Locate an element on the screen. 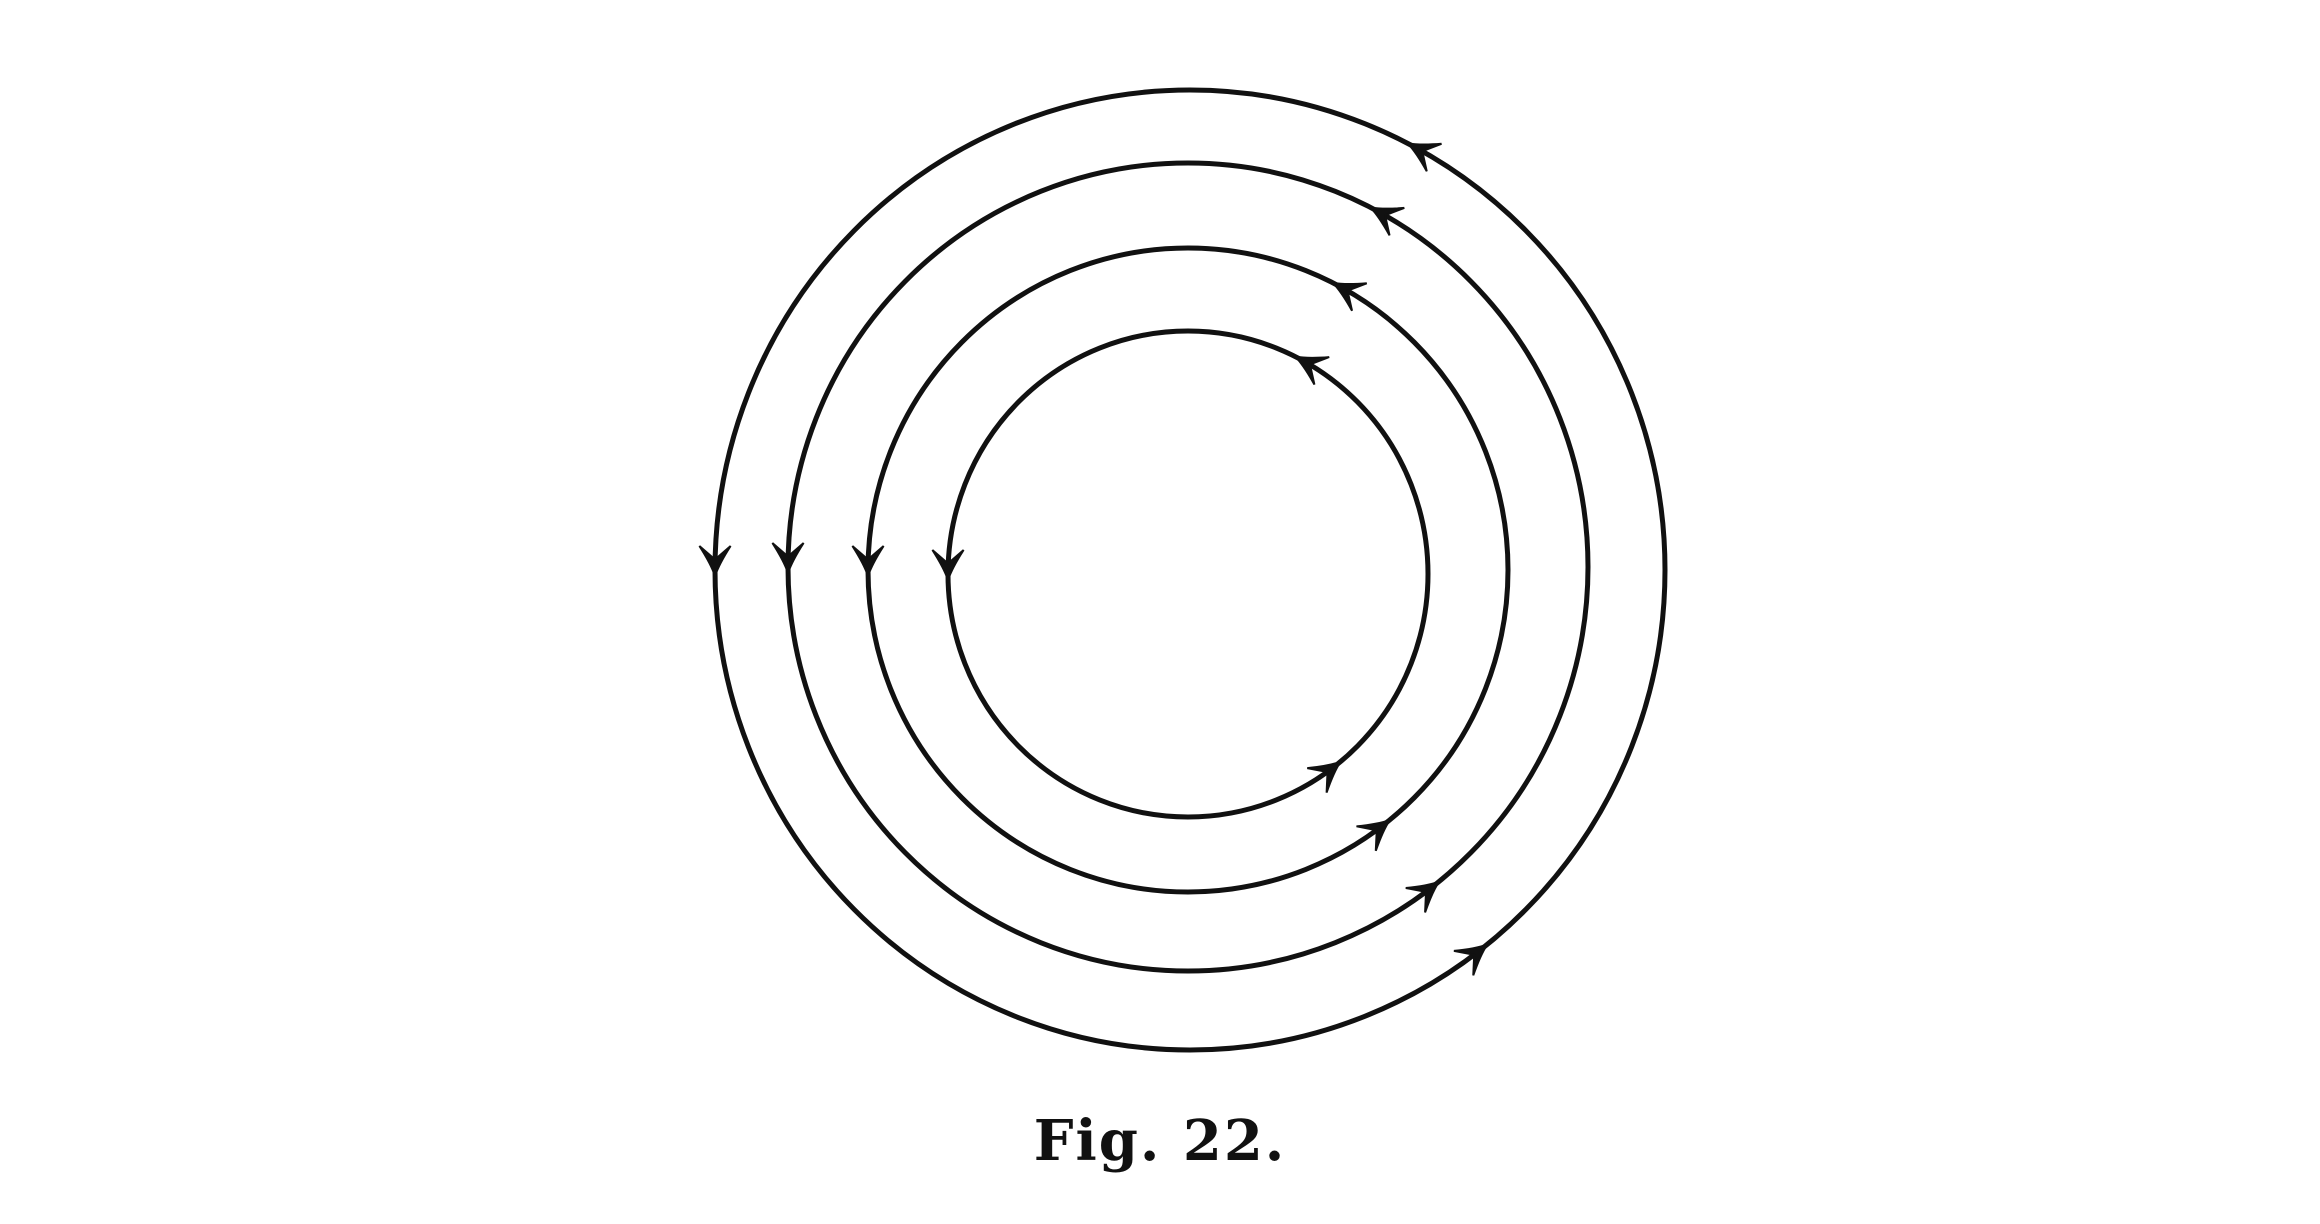 The width and height of the screenshot is (2320, 1224). ring-2-arrow-upper-right is located at coordinates (1386, 220).